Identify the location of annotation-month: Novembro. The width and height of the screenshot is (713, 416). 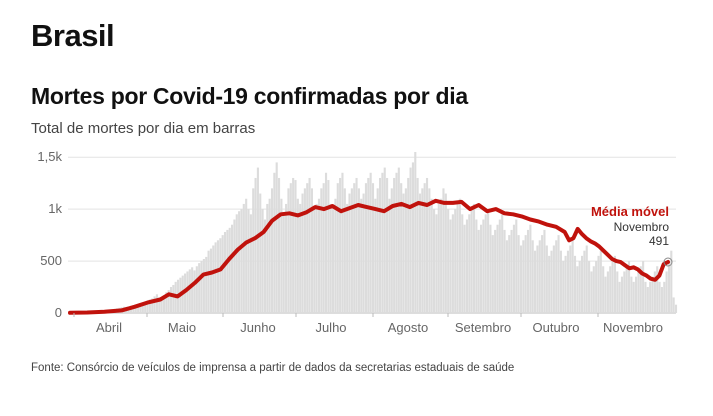
(642, 227).